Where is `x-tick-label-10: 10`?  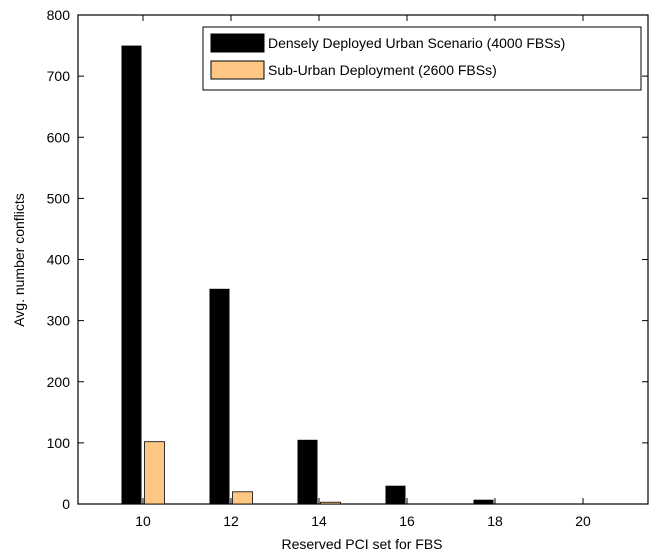 x-tick-label-10: 10 is located at coordinates (143, 521).